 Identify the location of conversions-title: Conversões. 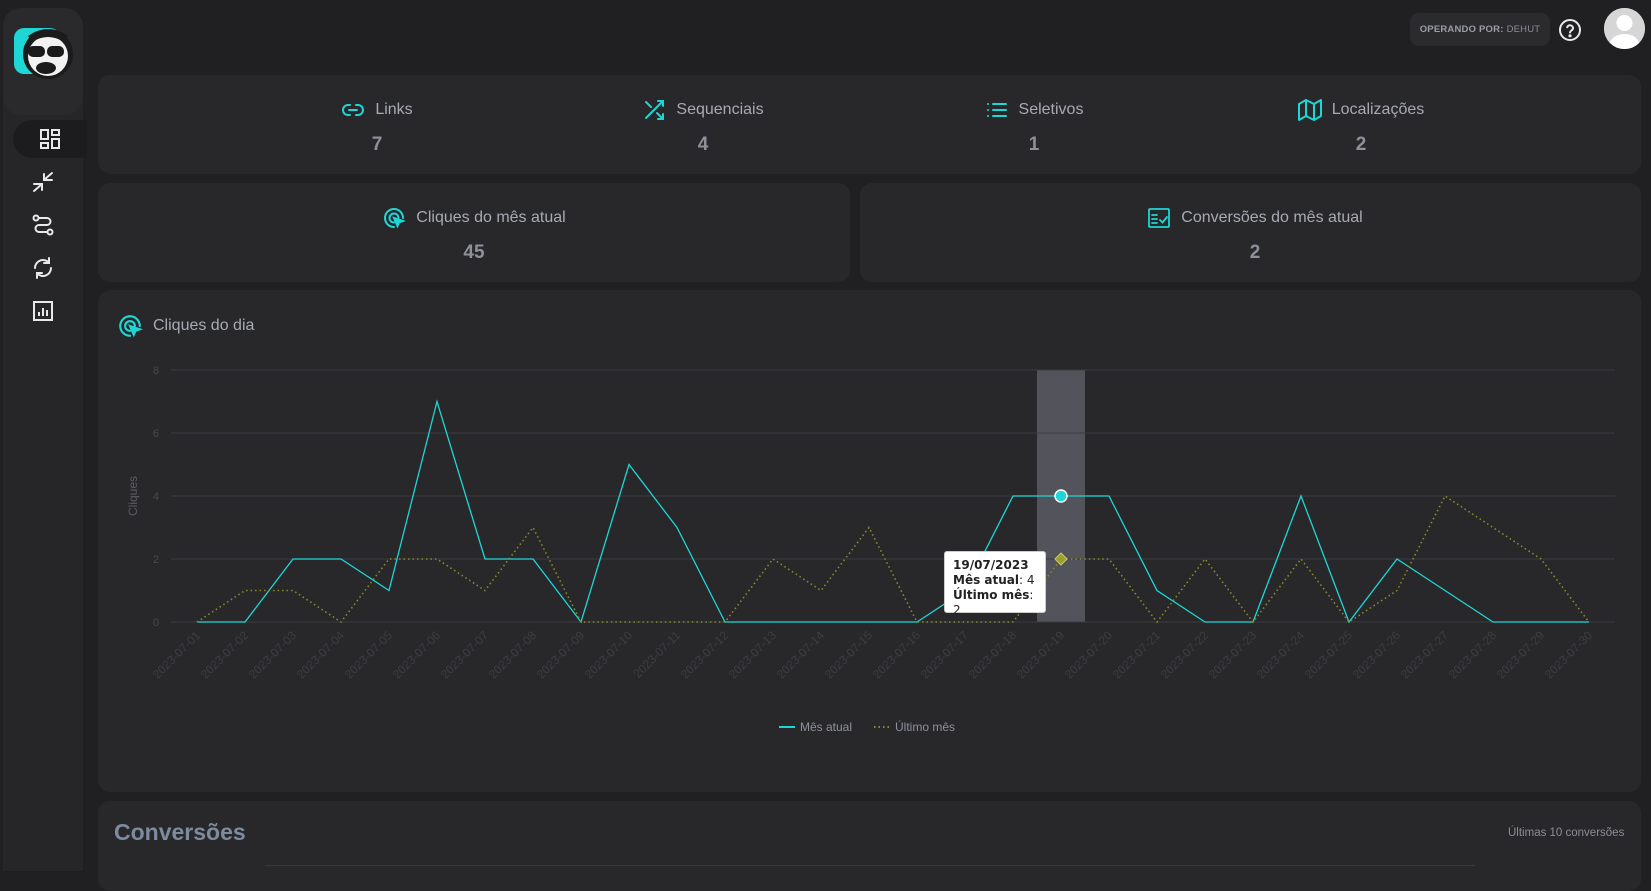
(180, 832).